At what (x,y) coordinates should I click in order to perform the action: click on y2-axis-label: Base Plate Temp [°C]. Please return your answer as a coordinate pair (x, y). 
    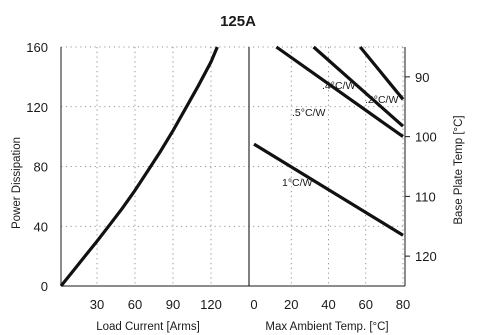
    Looking at the image, I should click on (459, 169).